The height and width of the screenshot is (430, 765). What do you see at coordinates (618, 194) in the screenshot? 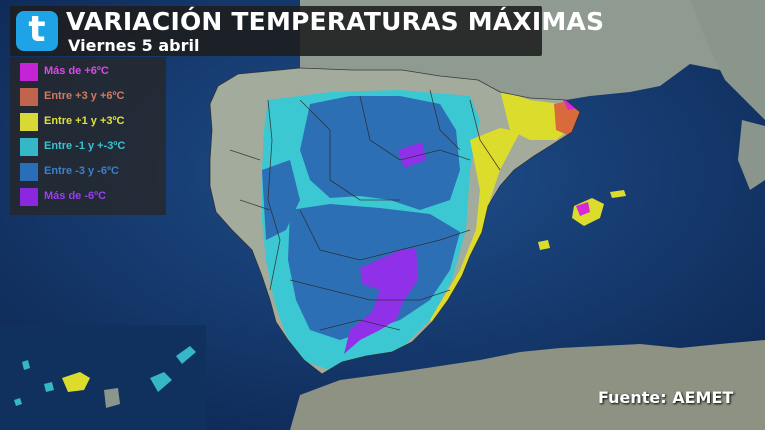
I see `menorca` at bounding box center [618, 194].